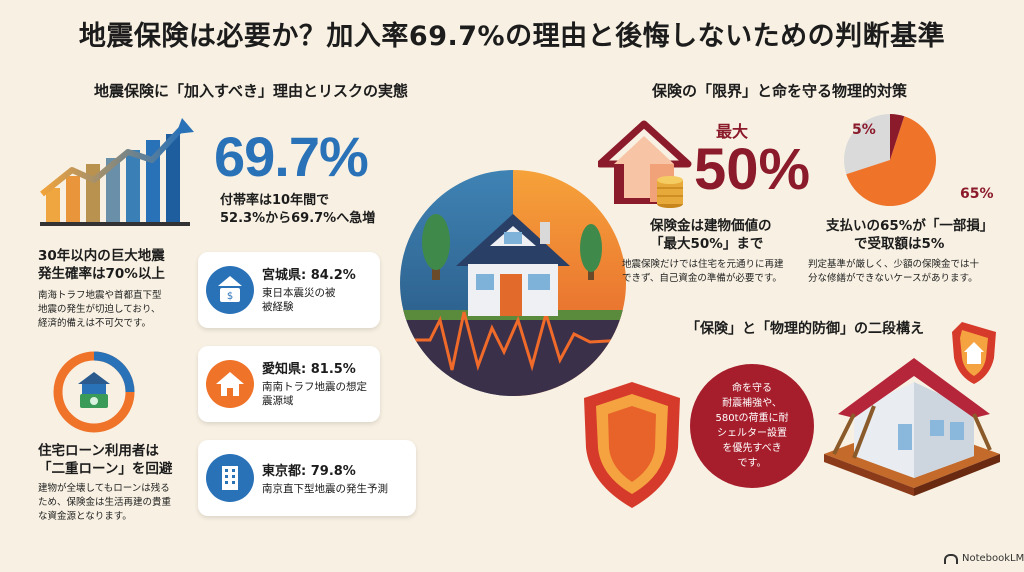  I want to click on priority-bubble: 命を守る 耐震補強や、 580tの荷重に耐 シェルター設置 を優先すべき です。, so click(752, 426).